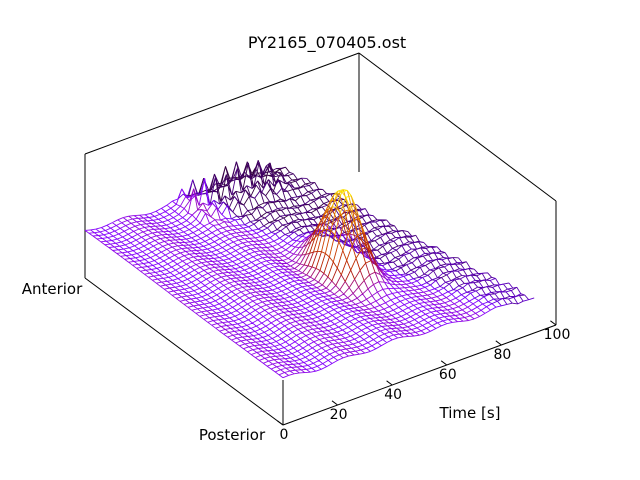 Image resolution: width=640 pixels, height=480 pixels. I want to click on time-axis-label: Time [s], so click(470, 413).